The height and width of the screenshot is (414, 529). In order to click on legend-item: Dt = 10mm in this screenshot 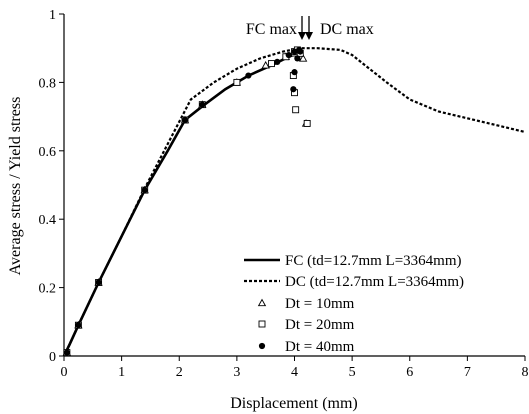, I will do `click(306, 304)`.